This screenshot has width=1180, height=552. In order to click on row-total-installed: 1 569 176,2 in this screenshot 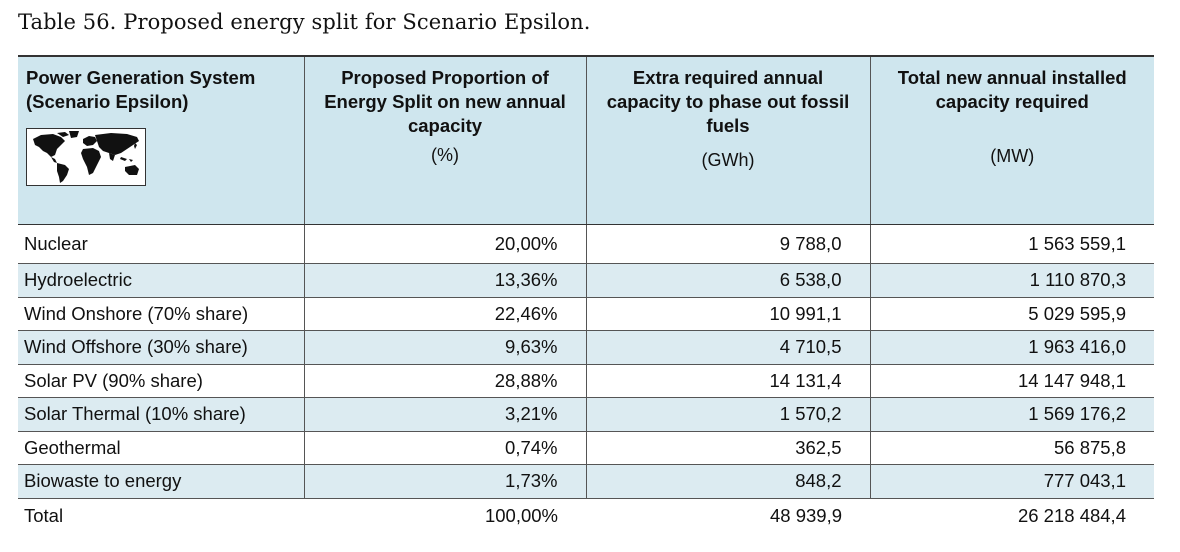, I will do `click(1012, 414)`.